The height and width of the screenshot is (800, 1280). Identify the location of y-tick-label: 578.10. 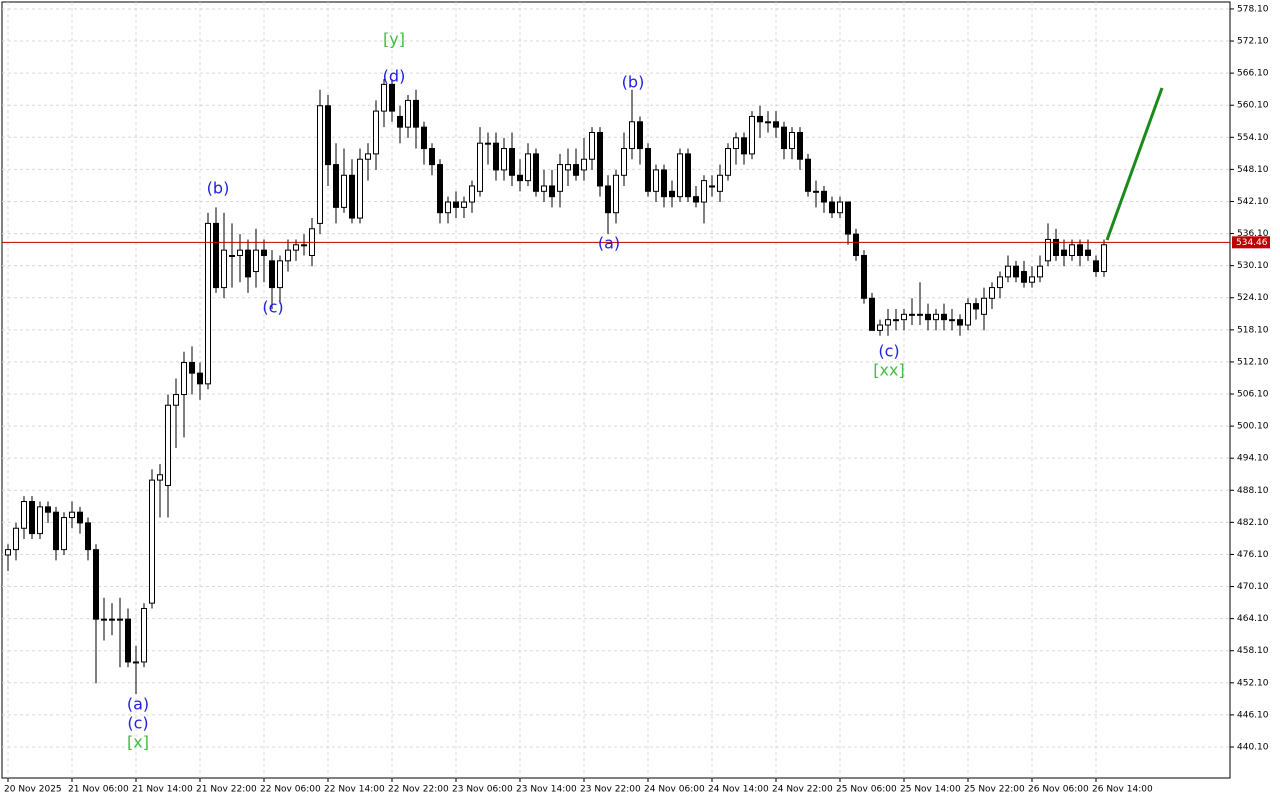
(1253, 9).